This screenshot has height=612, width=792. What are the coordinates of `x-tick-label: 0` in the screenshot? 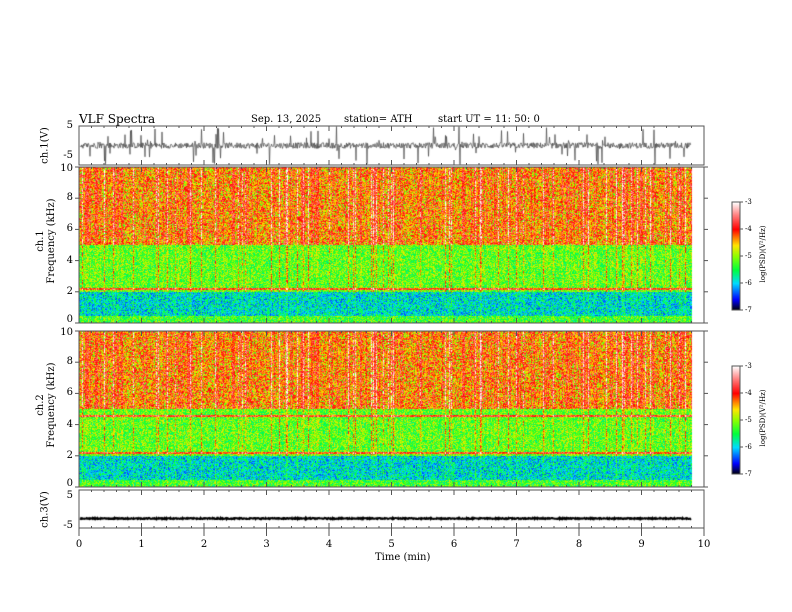 It's located at (79, 544).